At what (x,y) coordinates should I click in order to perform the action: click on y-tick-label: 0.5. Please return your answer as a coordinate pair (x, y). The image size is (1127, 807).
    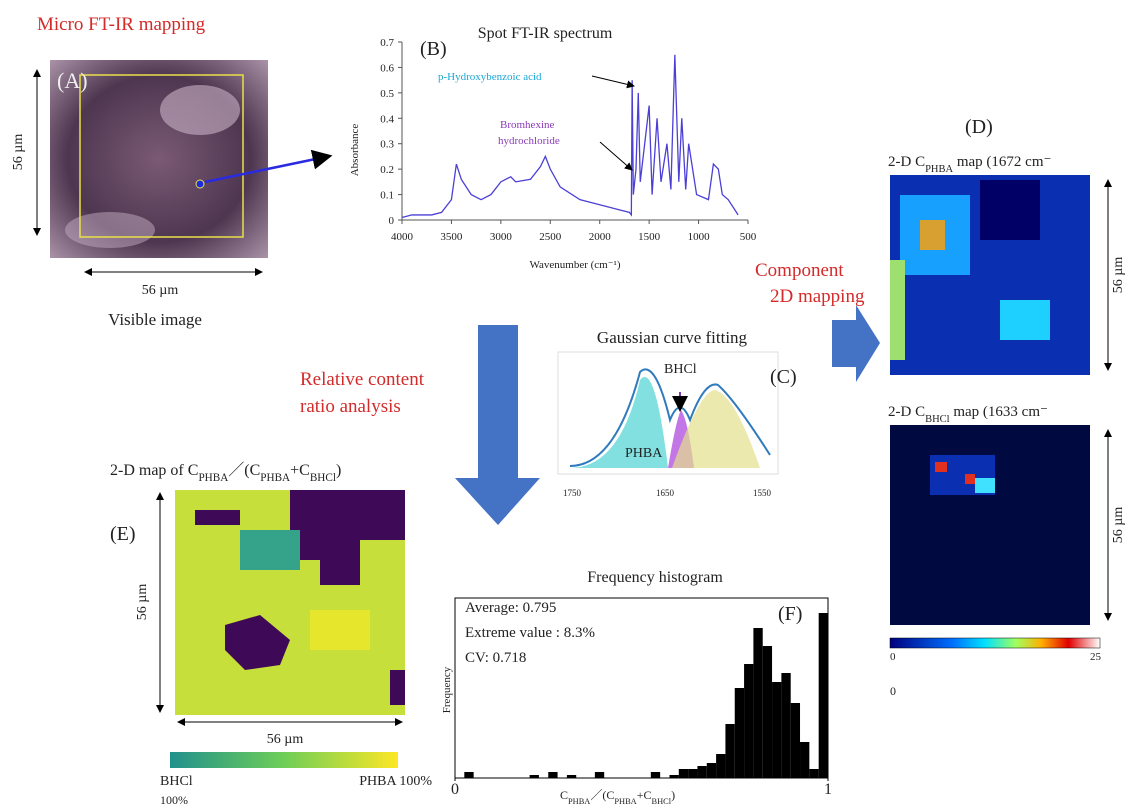
    Looking at the image, I should click on (387, 94).